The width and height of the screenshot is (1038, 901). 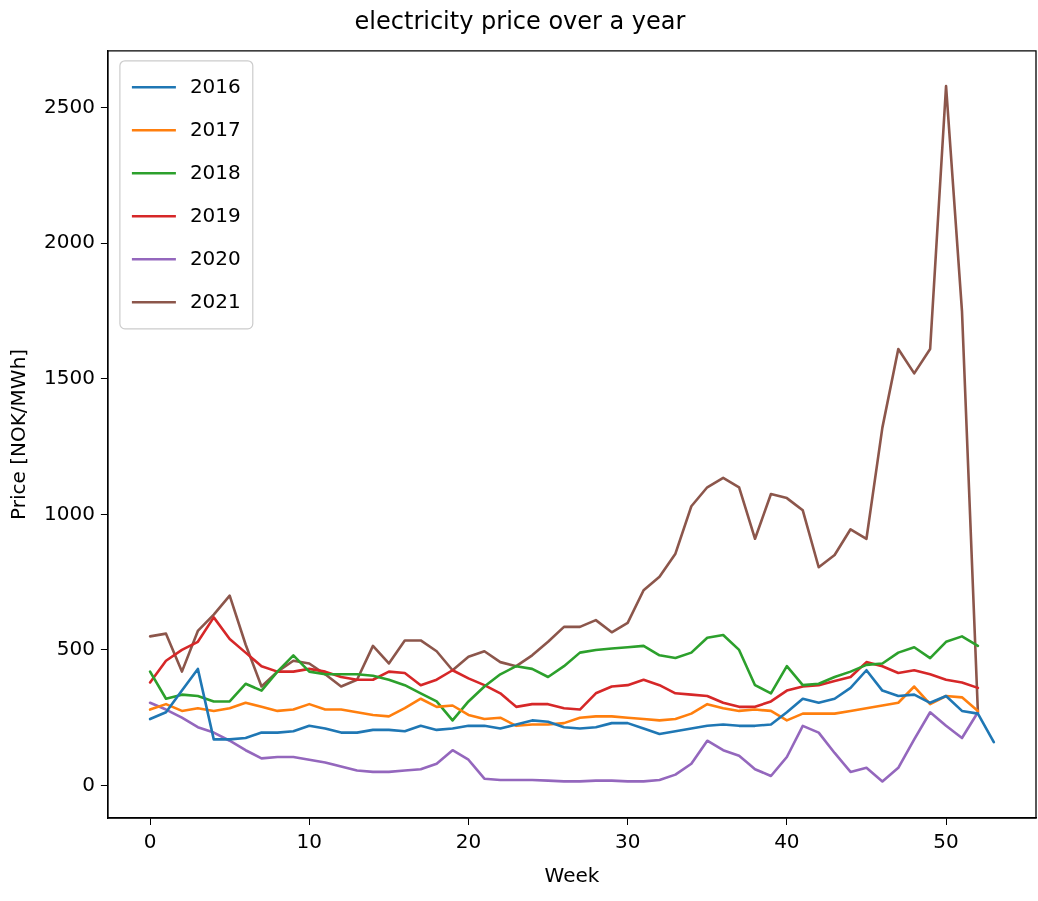 What do you see at coordinates (150, 841) in the screenshot?
I see `x-tick-label: 0` at bounding box center [150, 841].